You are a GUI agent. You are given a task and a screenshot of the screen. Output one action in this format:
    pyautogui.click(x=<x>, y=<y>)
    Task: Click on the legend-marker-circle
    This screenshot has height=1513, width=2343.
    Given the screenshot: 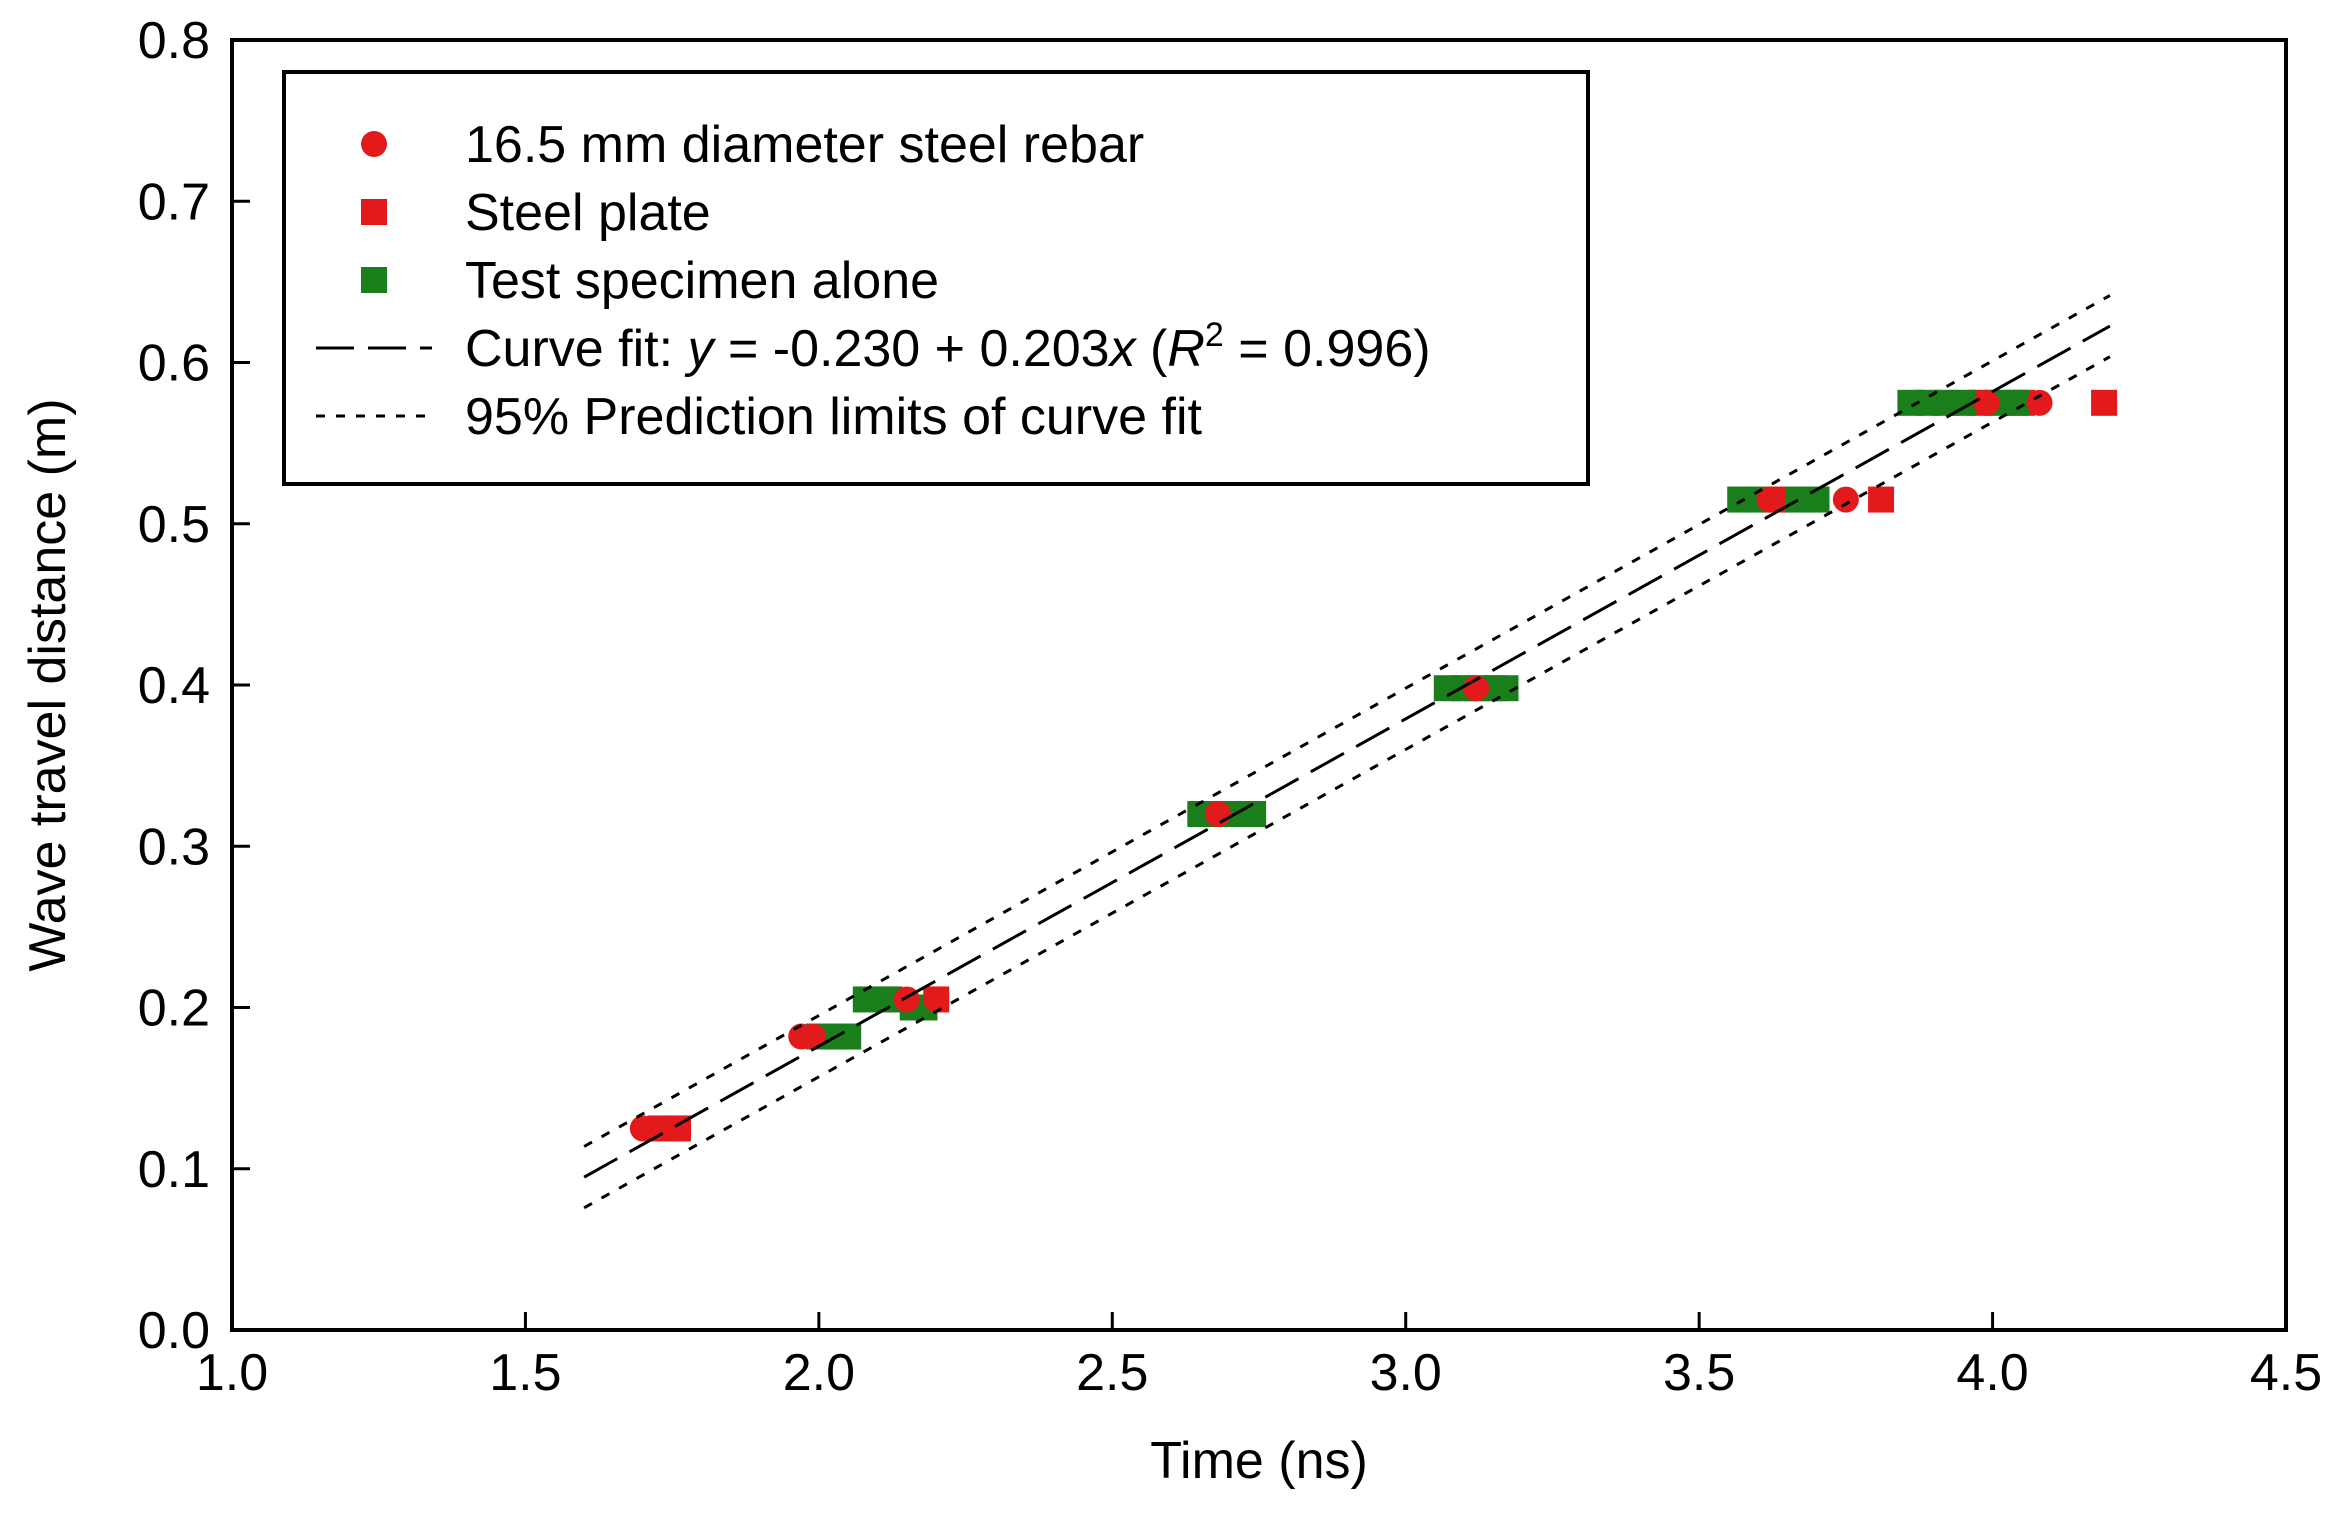 What is the action you would take?
    pyautogui.click(x=374, y=144)
    